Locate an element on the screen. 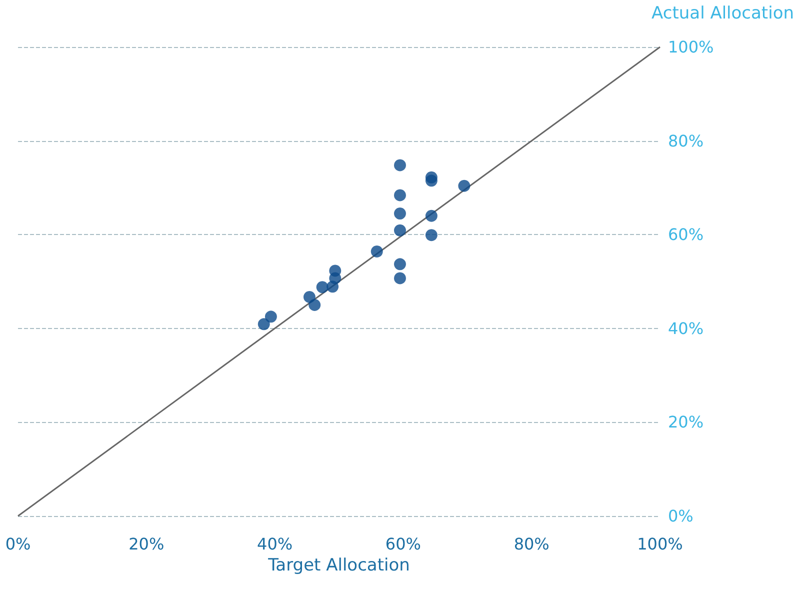 This screenshot has height=590, width=799. x-tick-label: 0% is located at coordinates (18, 544).